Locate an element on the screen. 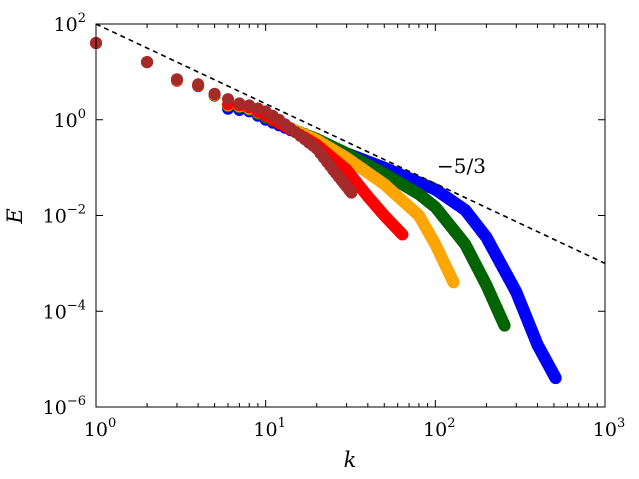 This screenshot has width=639, height=479. y-tick-label: 10⁻⁴ is located at coordinates (64, 310).